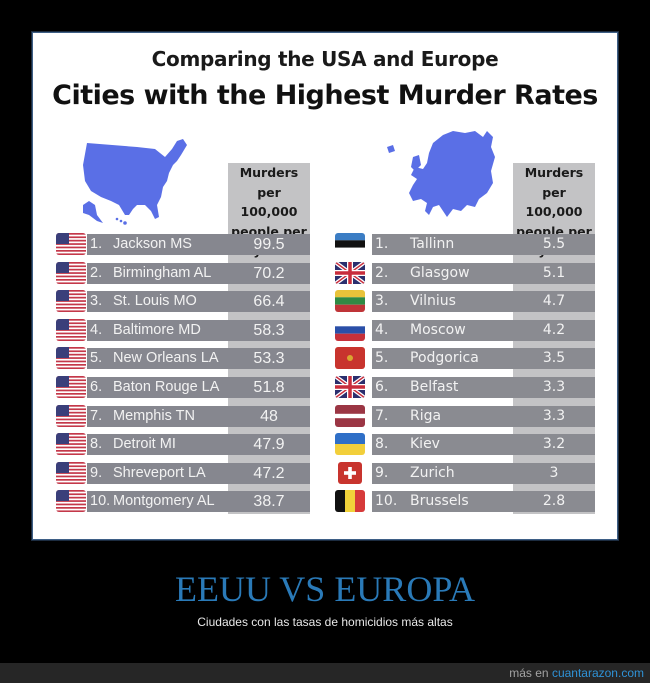  What do you see at coordinates (554, 330) in the screenshot?
I see `murder-rate-value: 4.2` at bounding box center [554, 330].